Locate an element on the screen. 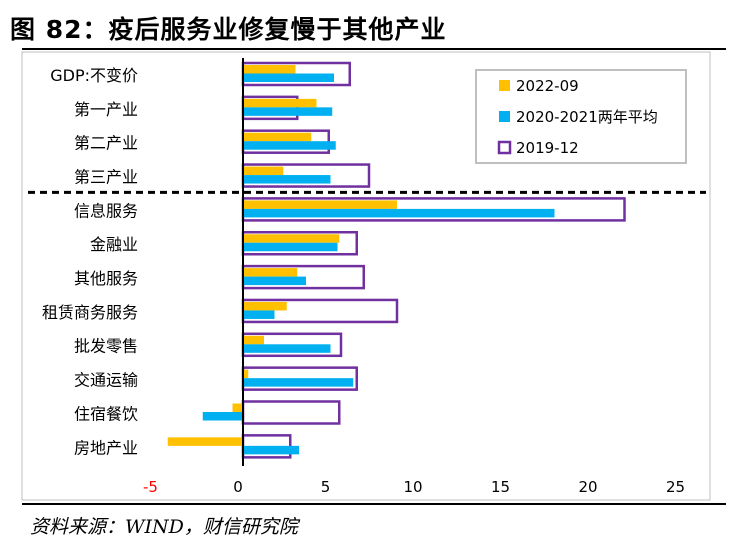 Image resolution: width=732 pixels, height=542 pixels. legend-label: 2022-09 is located at coordinates (547, 86).